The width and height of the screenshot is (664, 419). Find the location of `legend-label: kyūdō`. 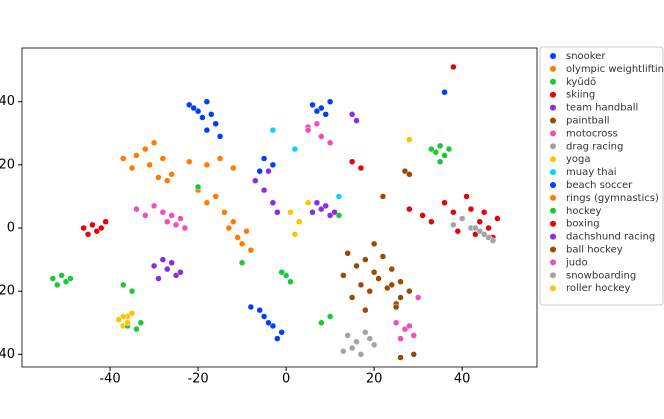

legend-label: kyūdō is located at coordinates (581, 82).